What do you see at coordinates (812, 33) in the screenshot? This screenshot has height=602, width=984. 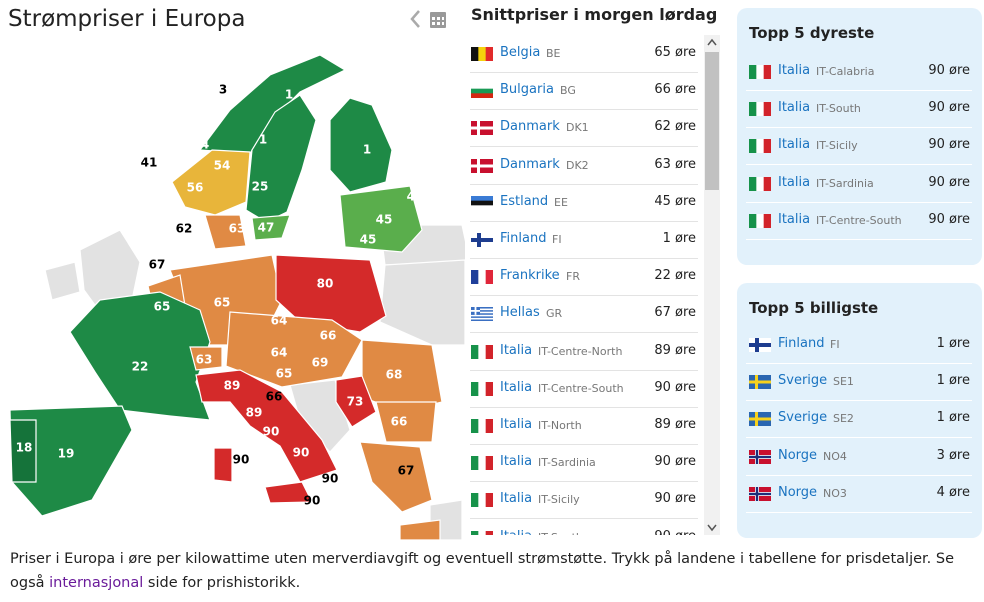 I see `panel-title: Topp 5 dyreste` at bounding box center [812, 33].